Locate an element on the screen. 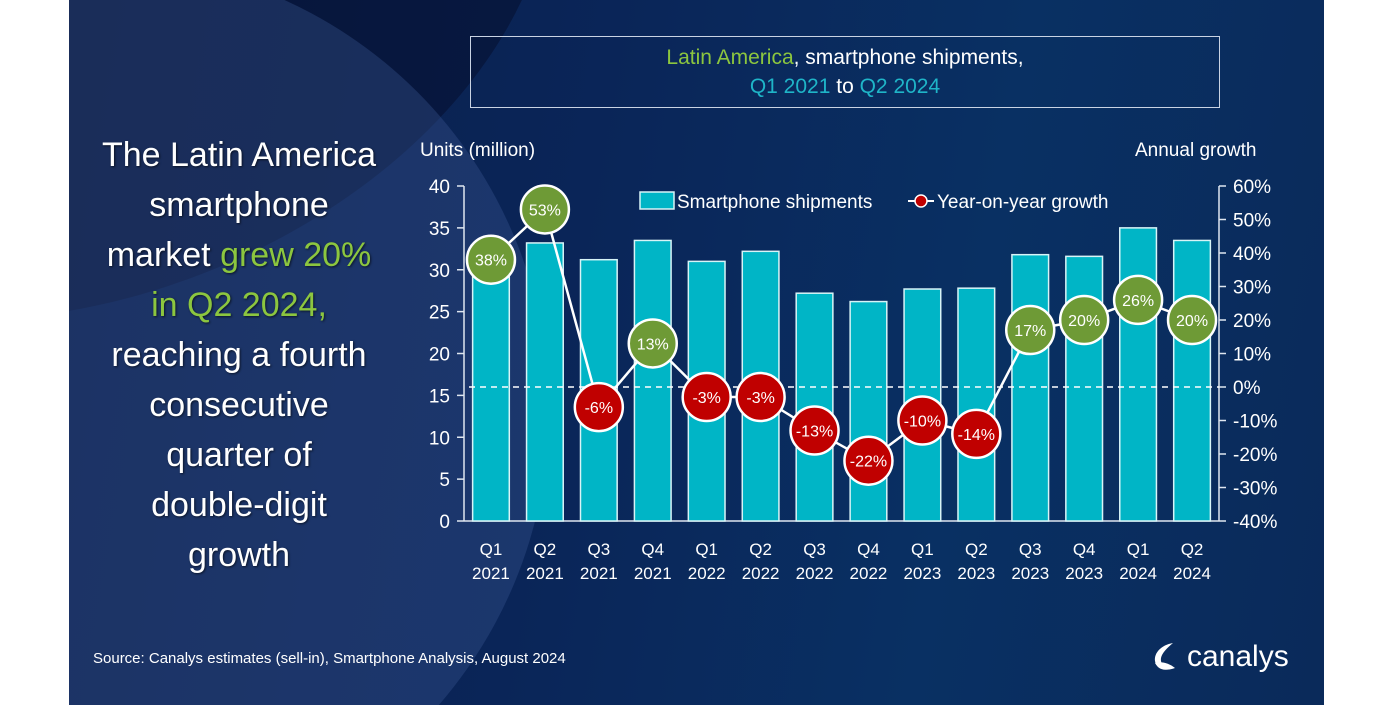 The height and width of the screenshot is (705, 1392). legend-label-growth: Year-on-year growth is located at coordinates (1022, 202).